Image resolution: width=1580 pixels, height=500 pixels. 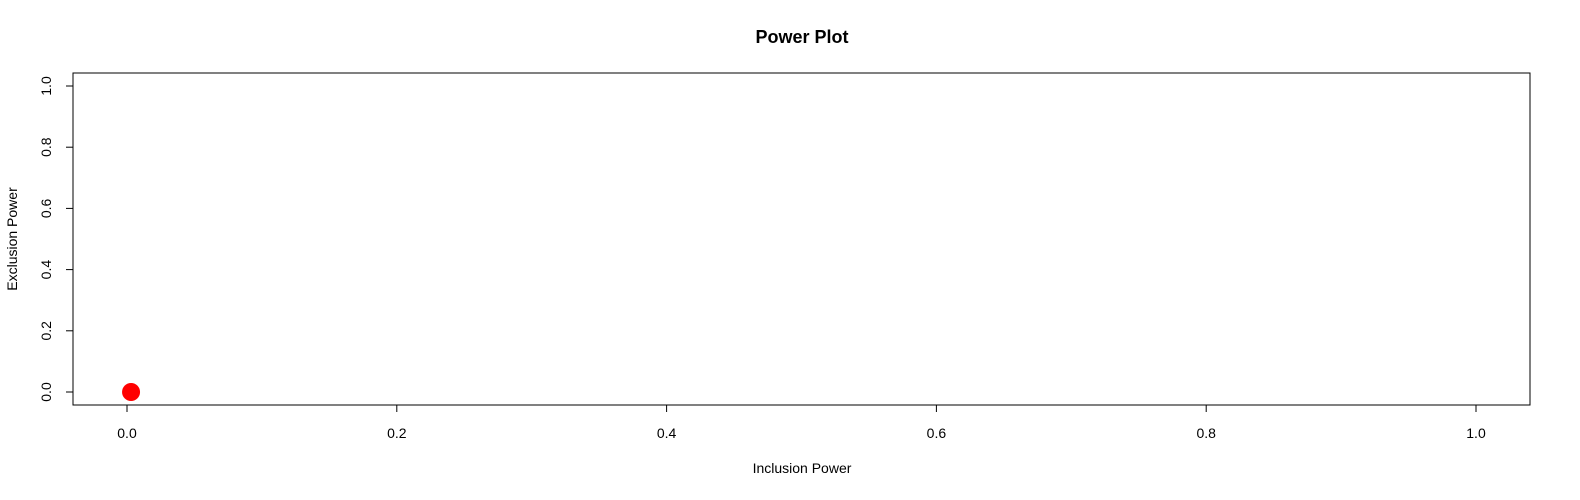 I want to click on y-tick-label: 1.0, so click(x=46, y=86).